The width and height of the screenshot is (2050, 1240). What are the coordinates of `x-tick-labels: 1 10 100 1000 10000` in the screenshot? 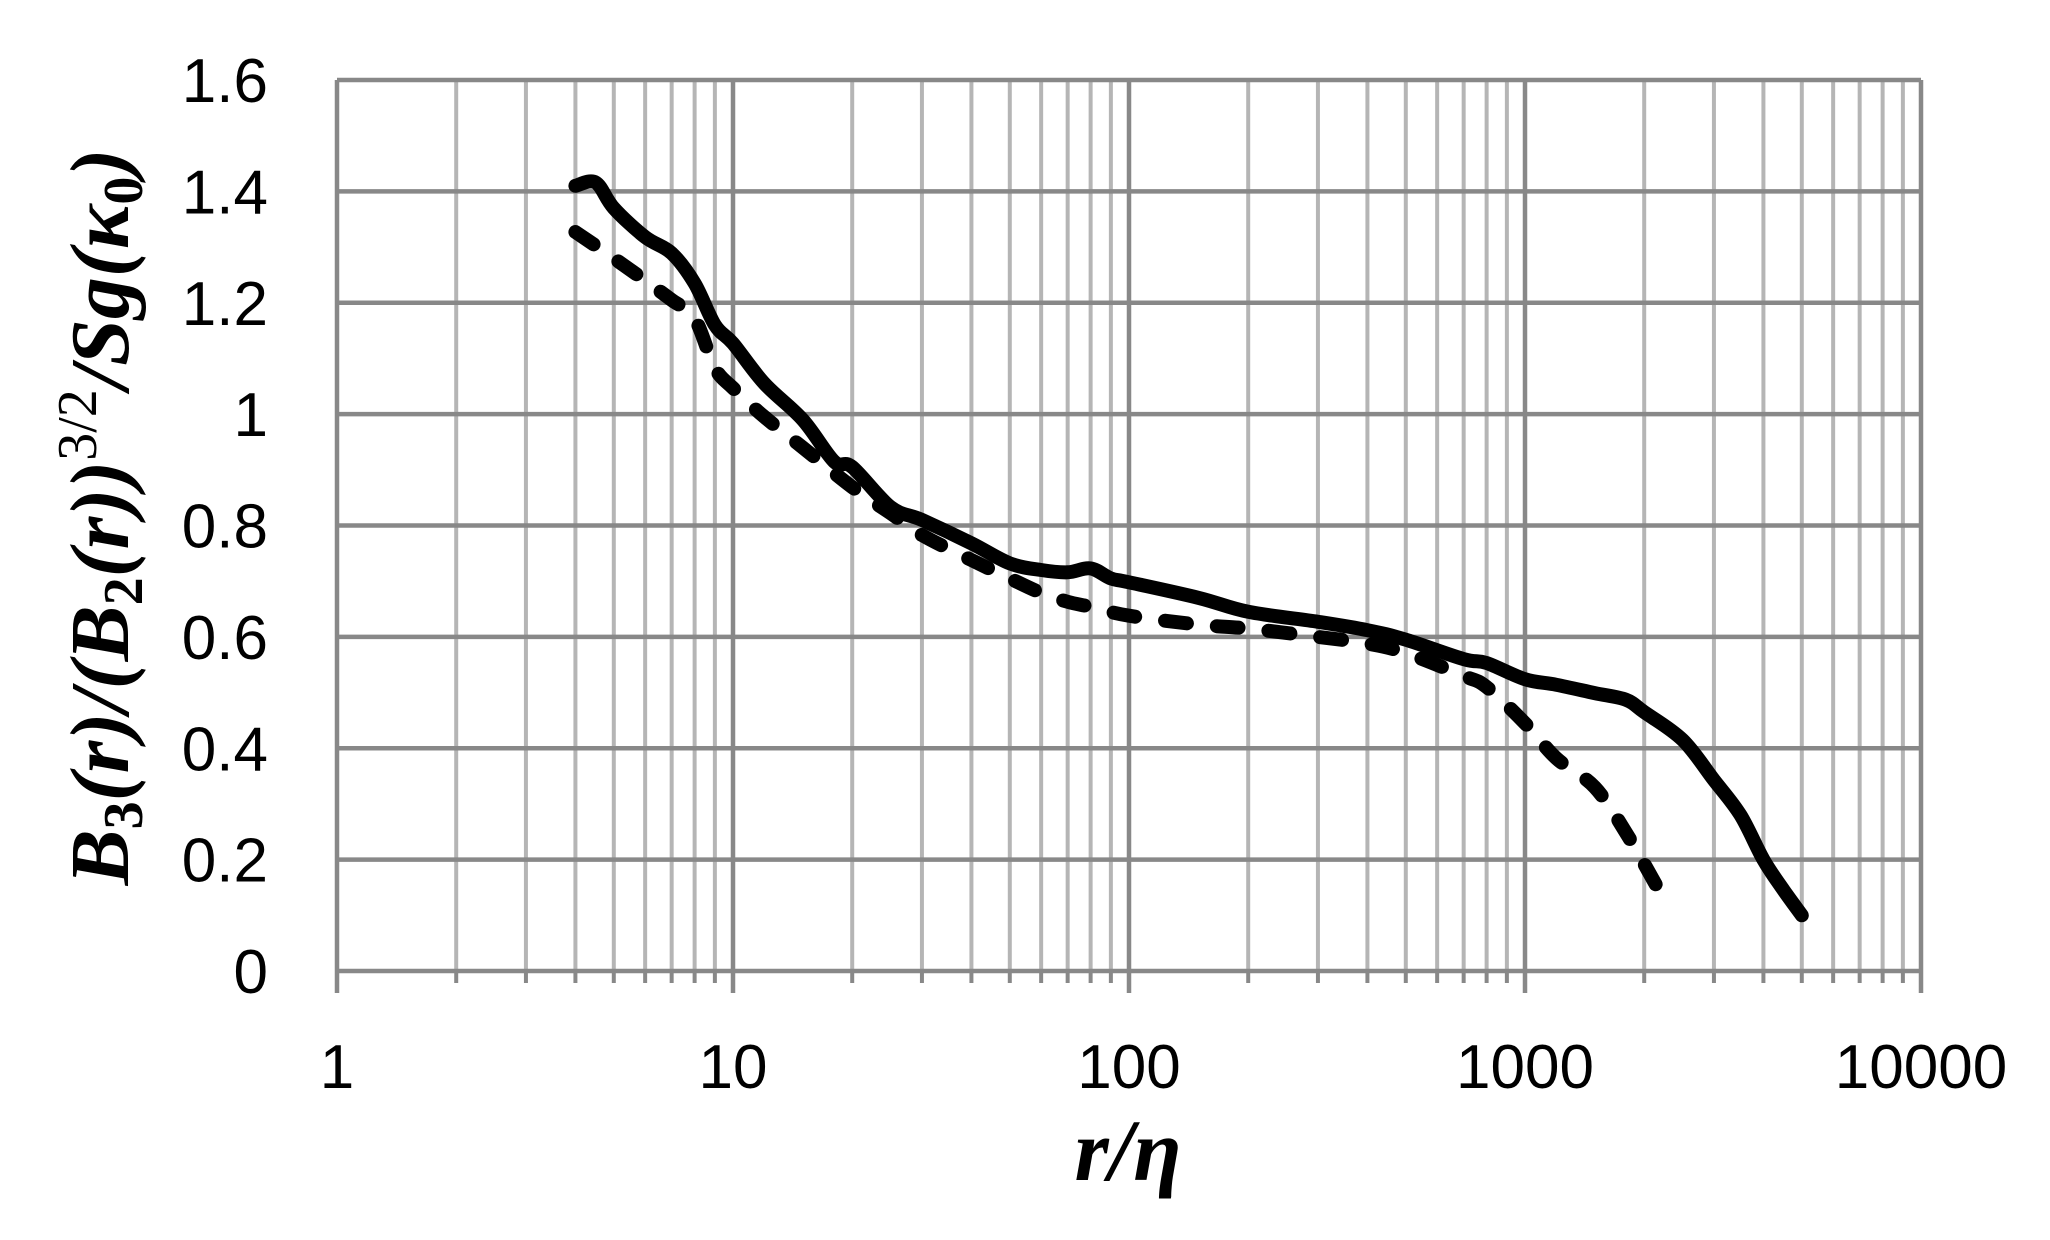 It's located at (1163, 1067).